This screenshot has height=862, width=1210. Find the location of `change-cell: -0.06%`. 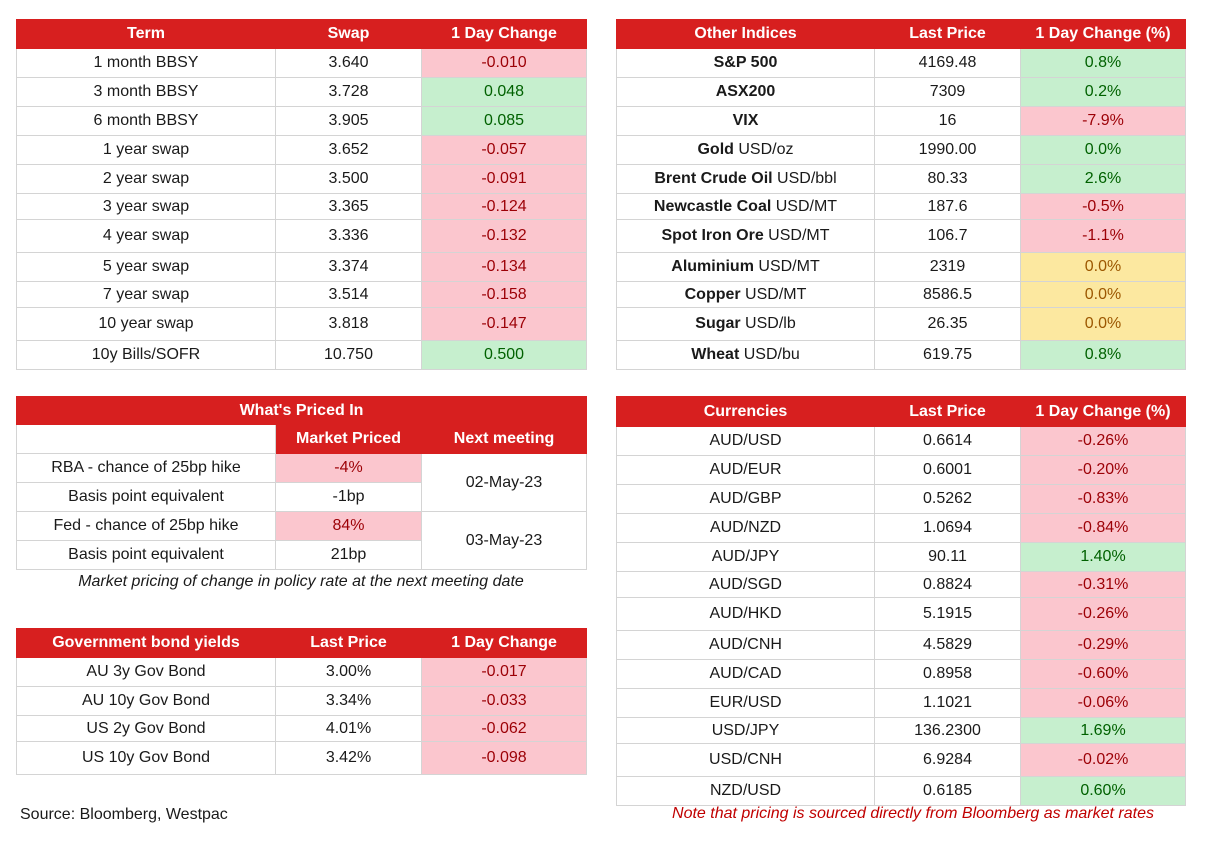

change-cell: -0.06% is located at coordinates (1103, 703).